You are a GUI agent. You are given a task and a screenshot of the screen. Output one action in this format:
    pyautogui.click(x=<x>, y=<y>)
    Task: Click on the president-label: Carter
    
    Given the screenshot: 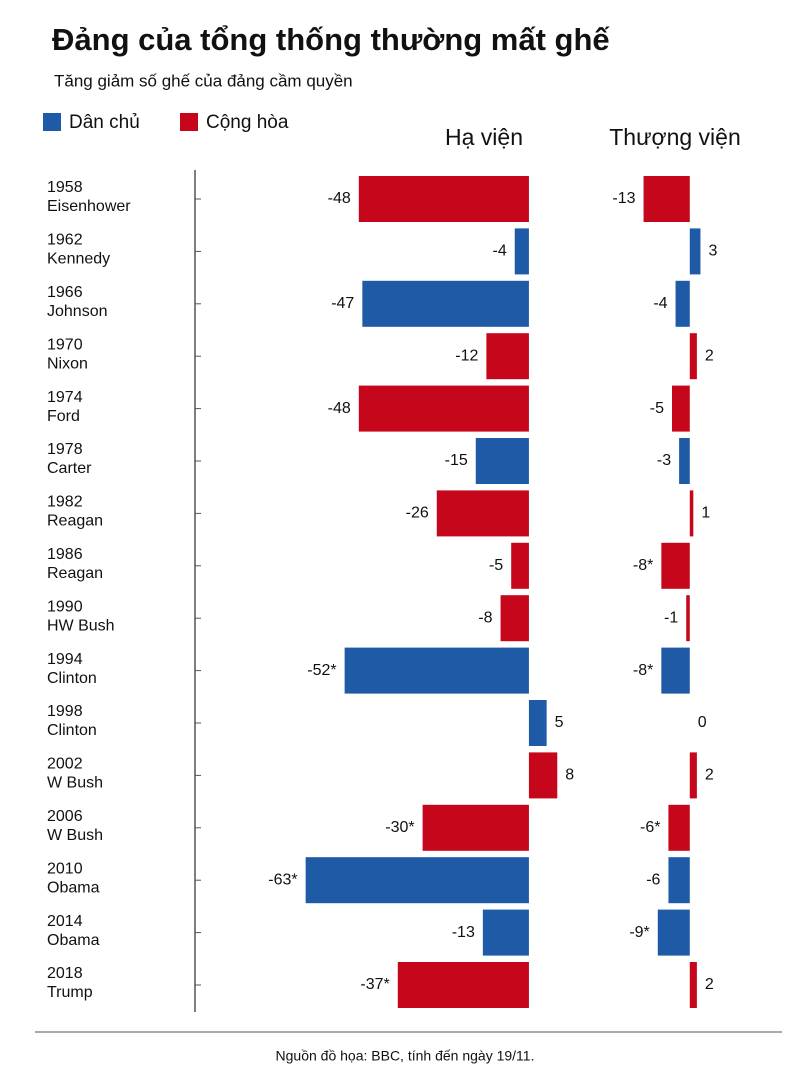 What is the action you would take?
    pyautogui.click(x=69, y=468)
    